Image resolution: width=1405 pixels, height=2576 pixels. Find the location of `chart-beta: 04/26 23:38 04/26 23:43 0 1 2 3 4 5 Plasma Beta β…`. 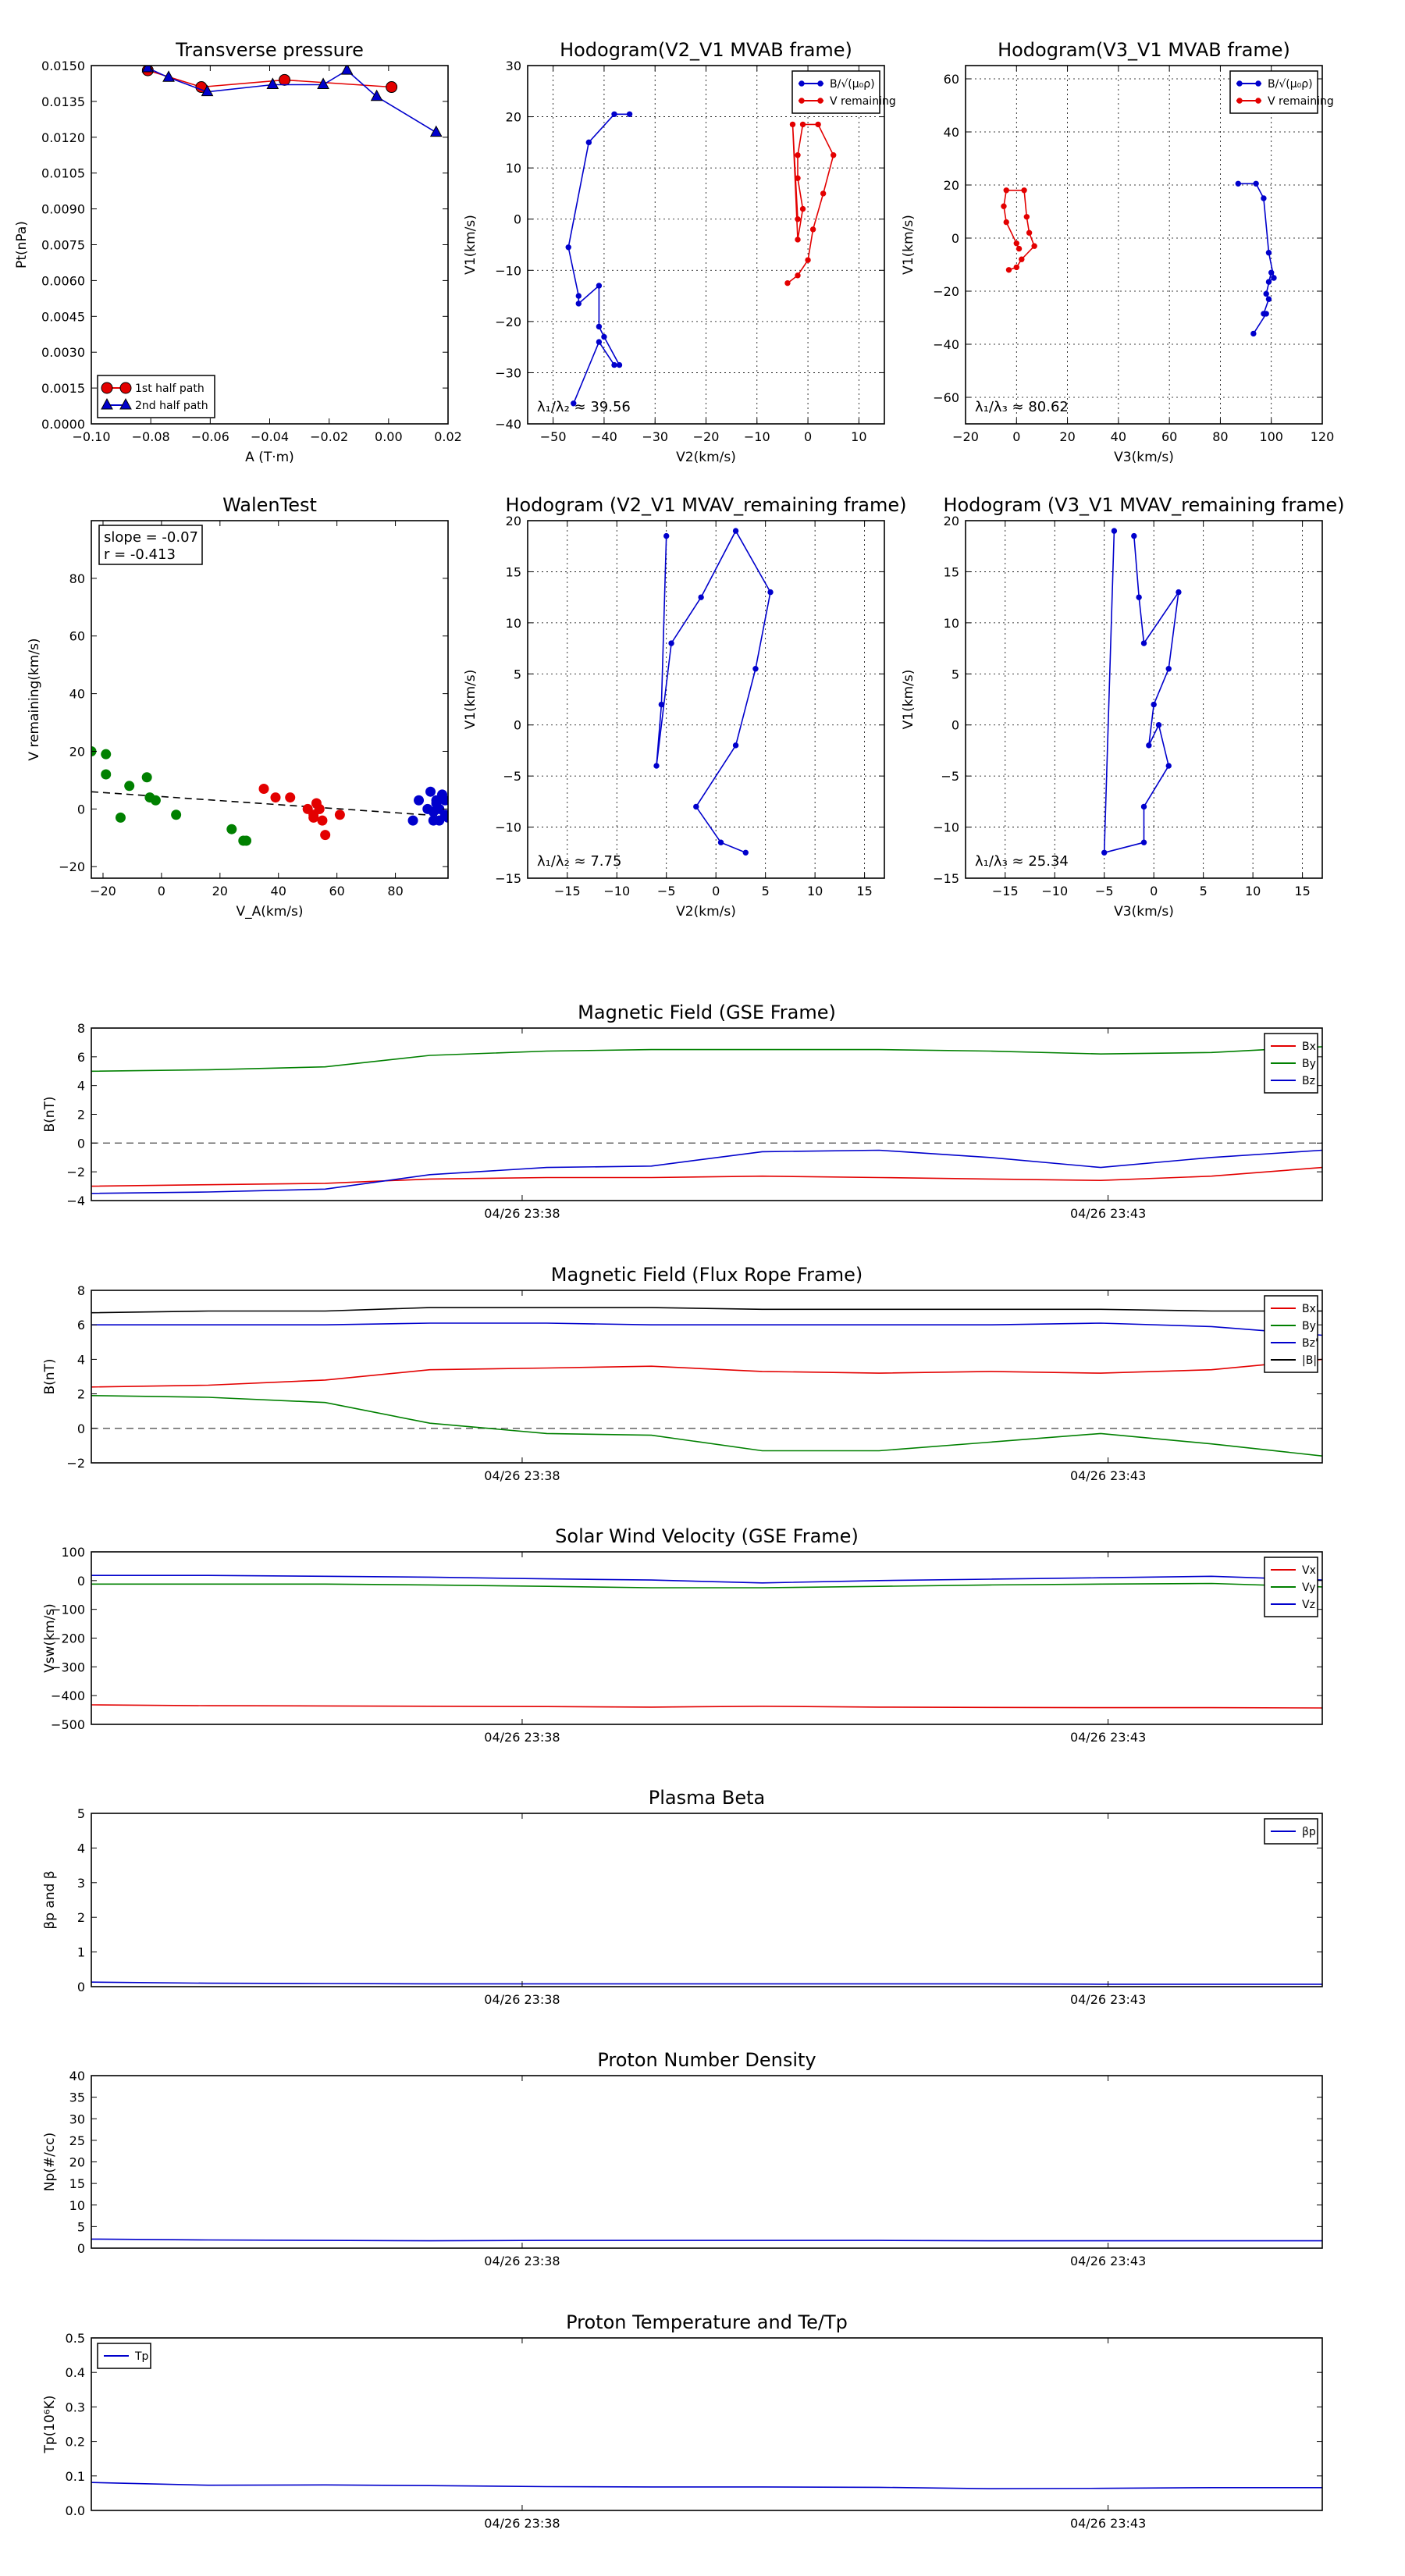

chart-beta: 04/26 23:38 04/26 23:43 0 1 2 3 4 5 Plasma Beta β… is located at coordinates (682, 1897).